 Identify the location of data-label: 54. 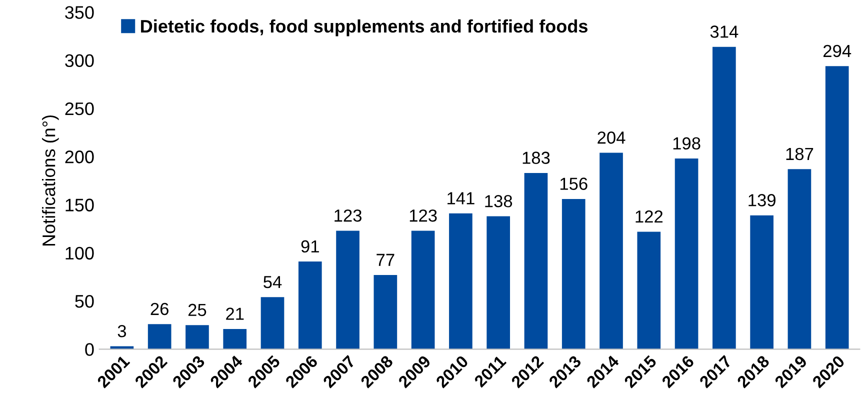
(273, 282).